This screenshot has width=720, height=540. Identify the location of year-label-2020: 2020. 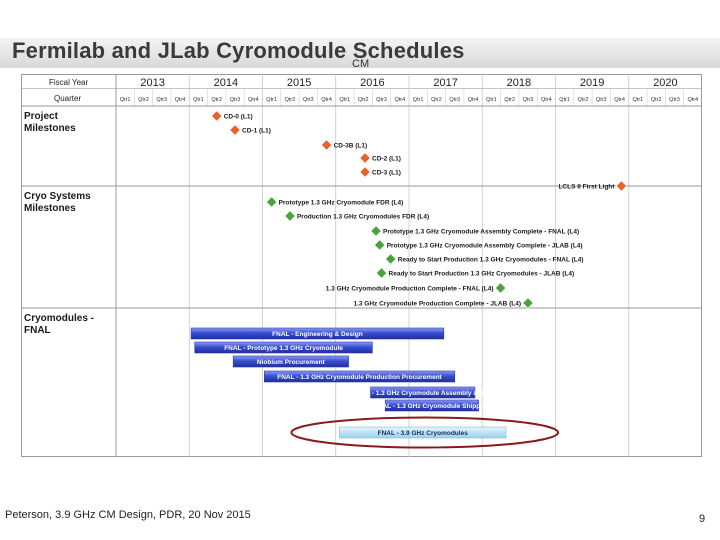
(665, 83).